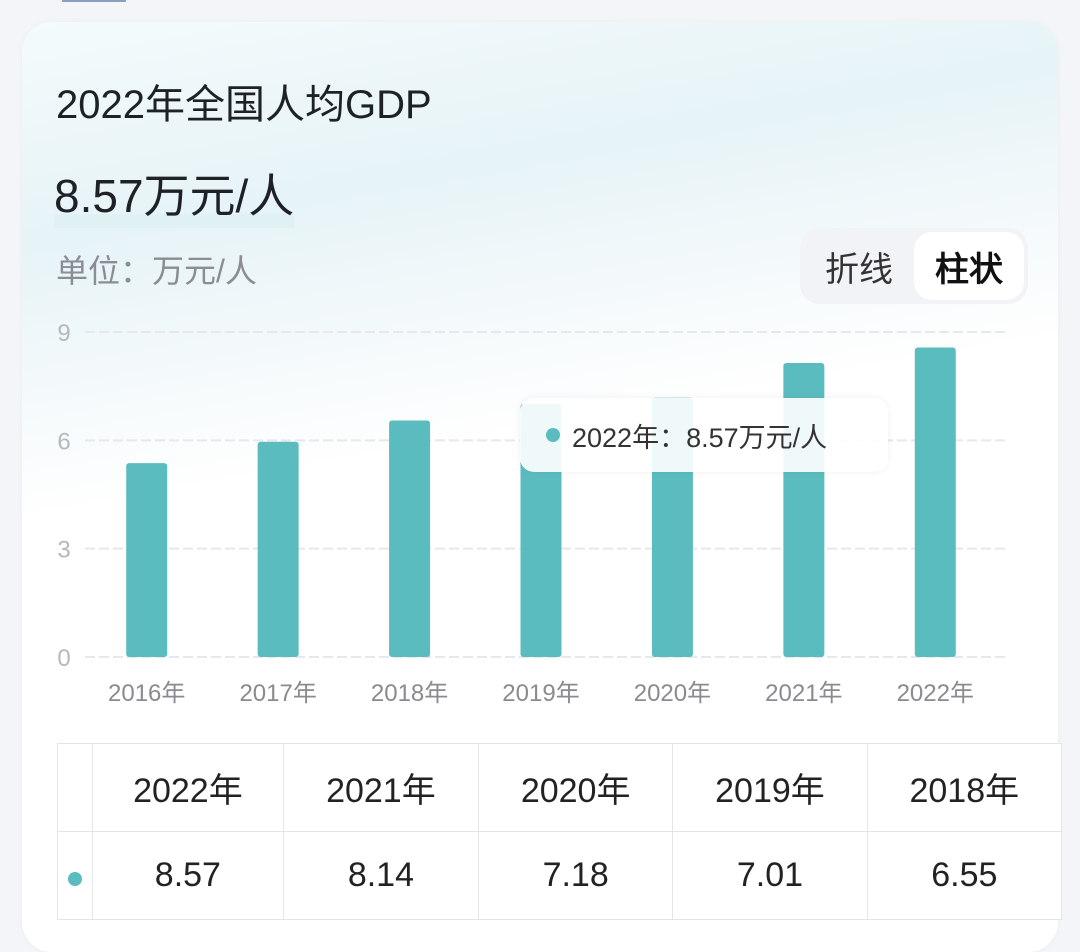 Image resolution: width=1080 pixels, height=952 pixels. I want to click on table-header: 2022年, so click(187, 787).